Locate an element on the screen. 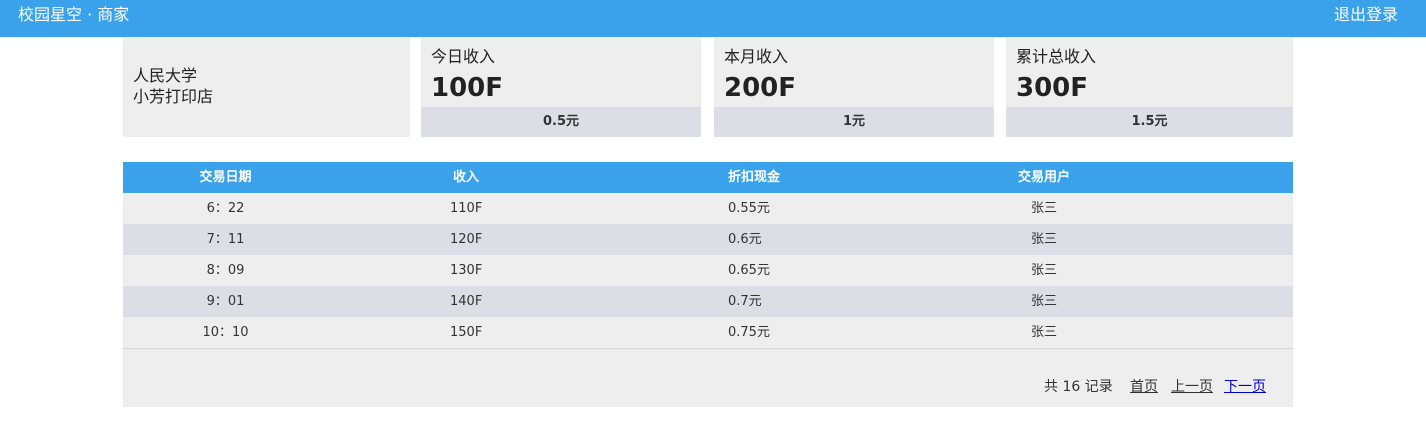 This screenshot has width=1426, height=424. stat-value: 100F is located at coordinates (467, 88).